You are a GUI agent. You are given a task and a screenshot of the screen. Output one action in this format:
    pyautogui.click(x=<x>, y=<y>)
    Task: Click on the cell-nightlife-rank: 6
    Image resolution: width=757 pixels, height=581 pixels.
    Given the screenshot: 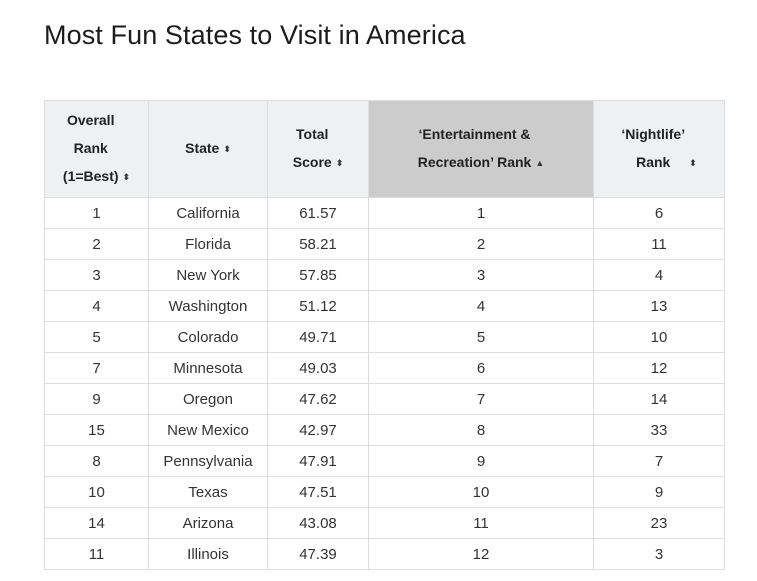 What is the action you would take?
    pyautogui.click(x=659, y=213)
    